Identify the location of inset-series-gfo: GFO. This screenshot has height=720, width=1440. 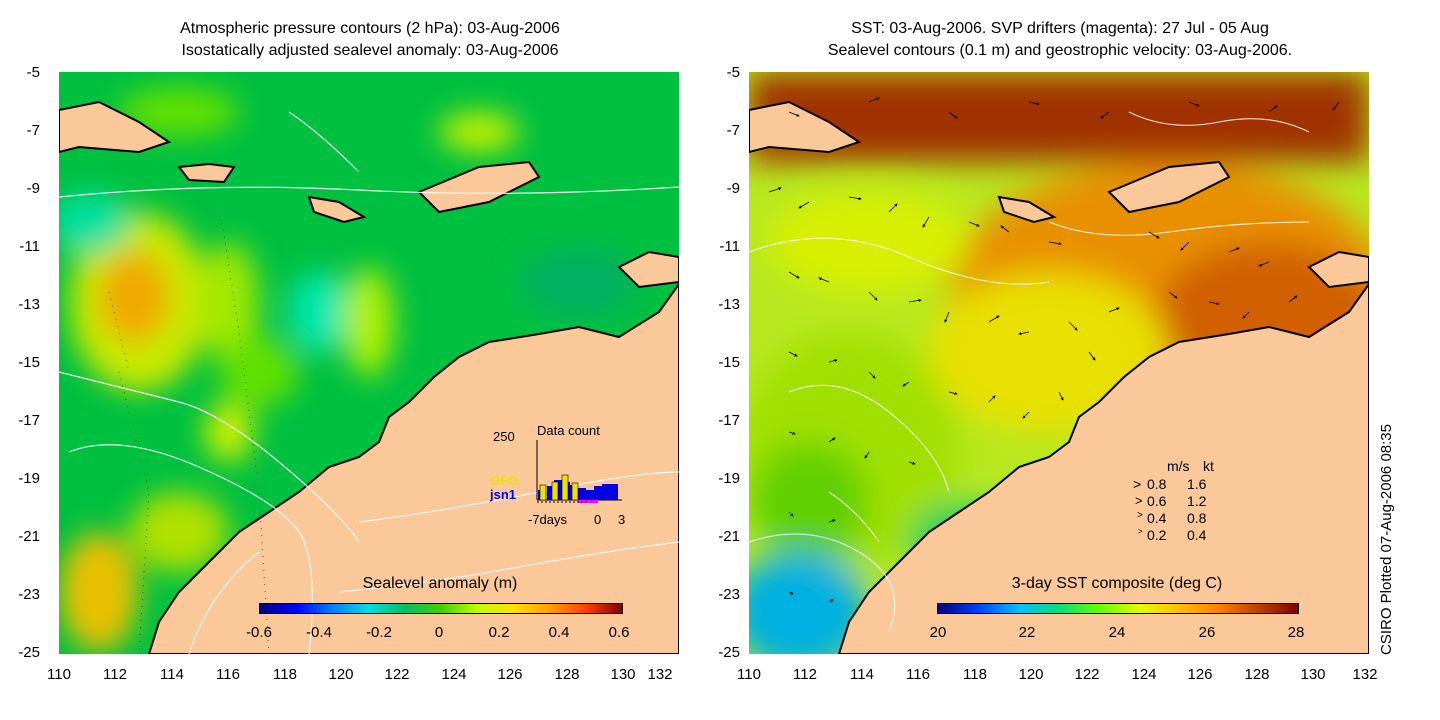
(504, 480).